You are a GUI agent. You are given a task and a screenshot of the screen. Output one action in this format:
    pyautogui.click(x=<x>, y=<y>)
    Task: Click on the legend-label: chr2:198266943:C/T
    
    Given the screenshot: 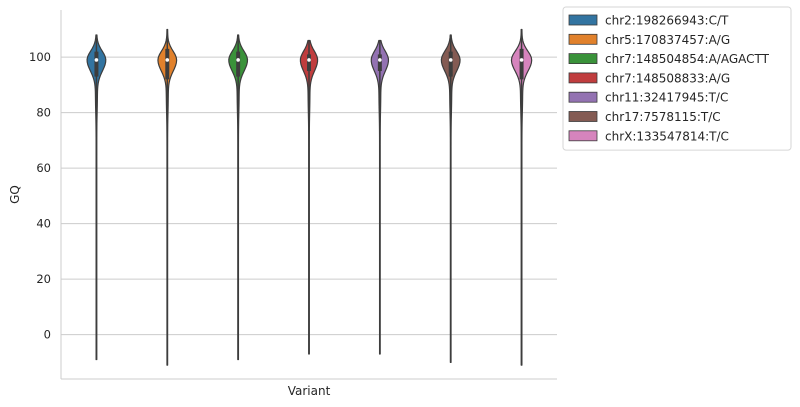 What is the action you would take?
    pyautogui.click(x=667, y=21)
    